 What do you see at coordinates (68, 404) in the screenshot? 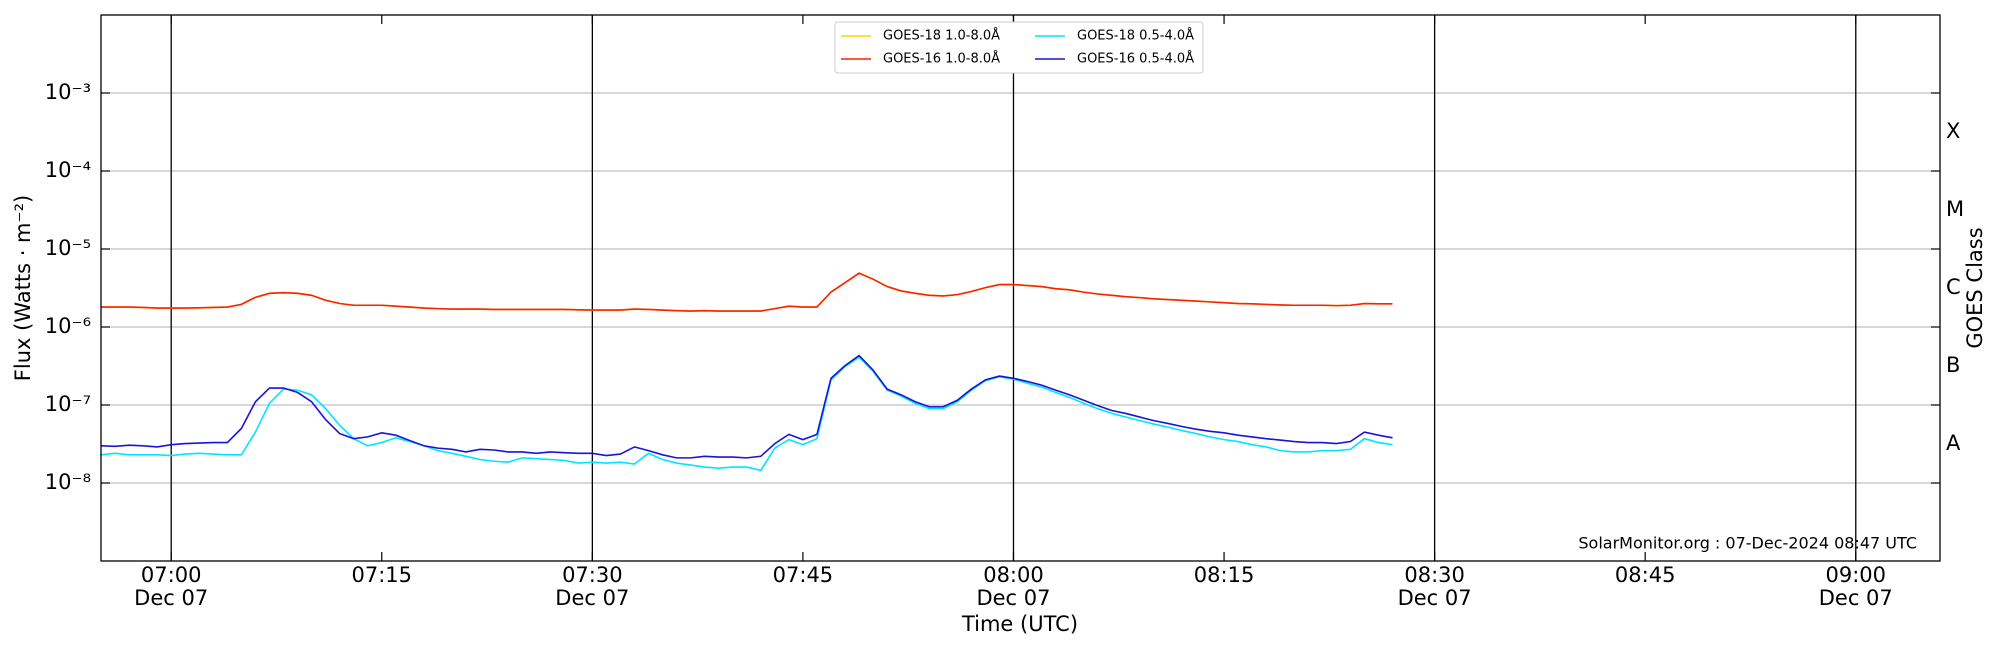
I see `y-tick-label: 10⁻⁷` at bounding box center [68, 404].